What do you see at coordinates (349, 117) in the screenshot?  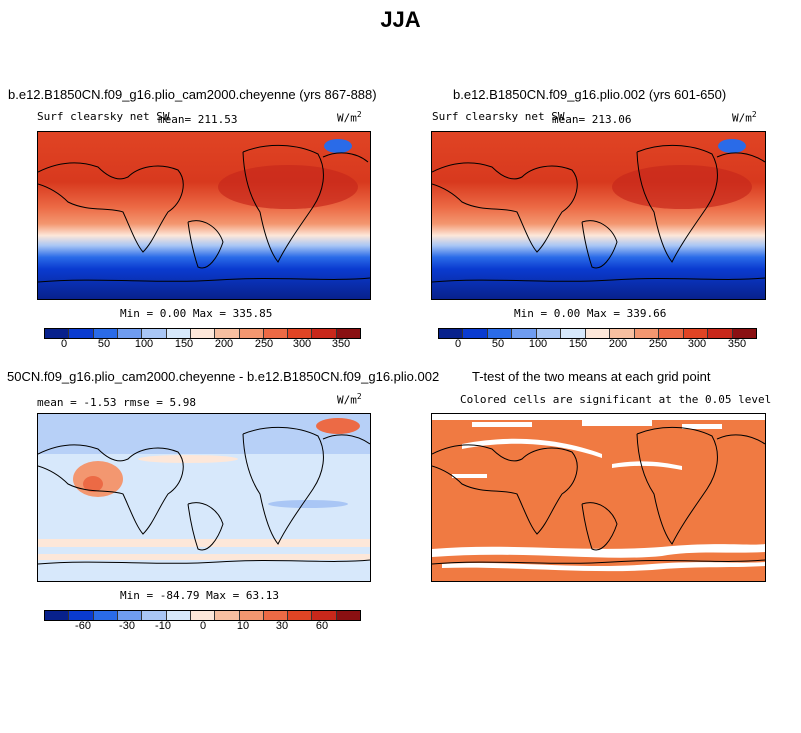 I see `panel-1-units: W/m2` at bounding box center [349, 117].